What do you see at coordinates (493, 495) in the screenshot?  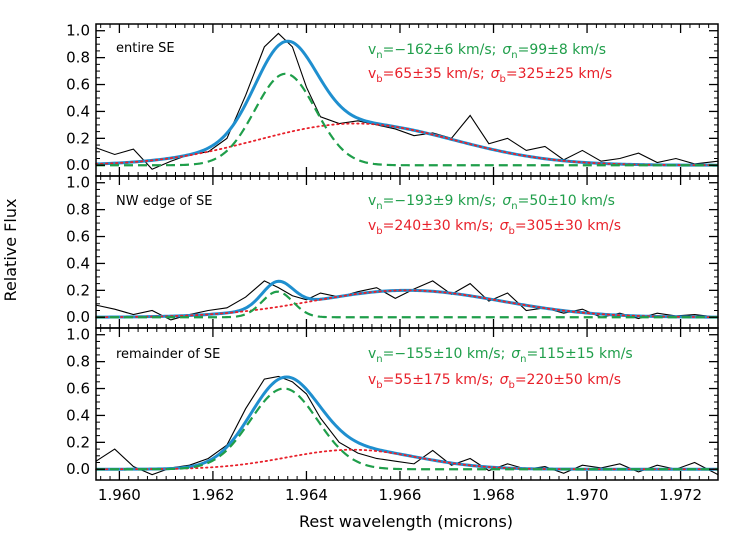 I see `x-tick-label: 1.968` at bounding box center [493, 495].